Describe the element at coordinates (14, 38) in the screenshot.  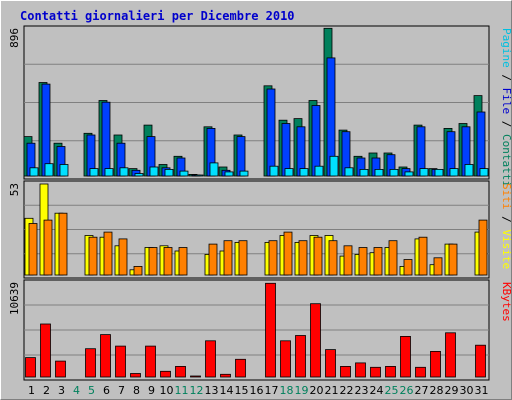
I see `panel-1-ymax-label: 896` at that location.